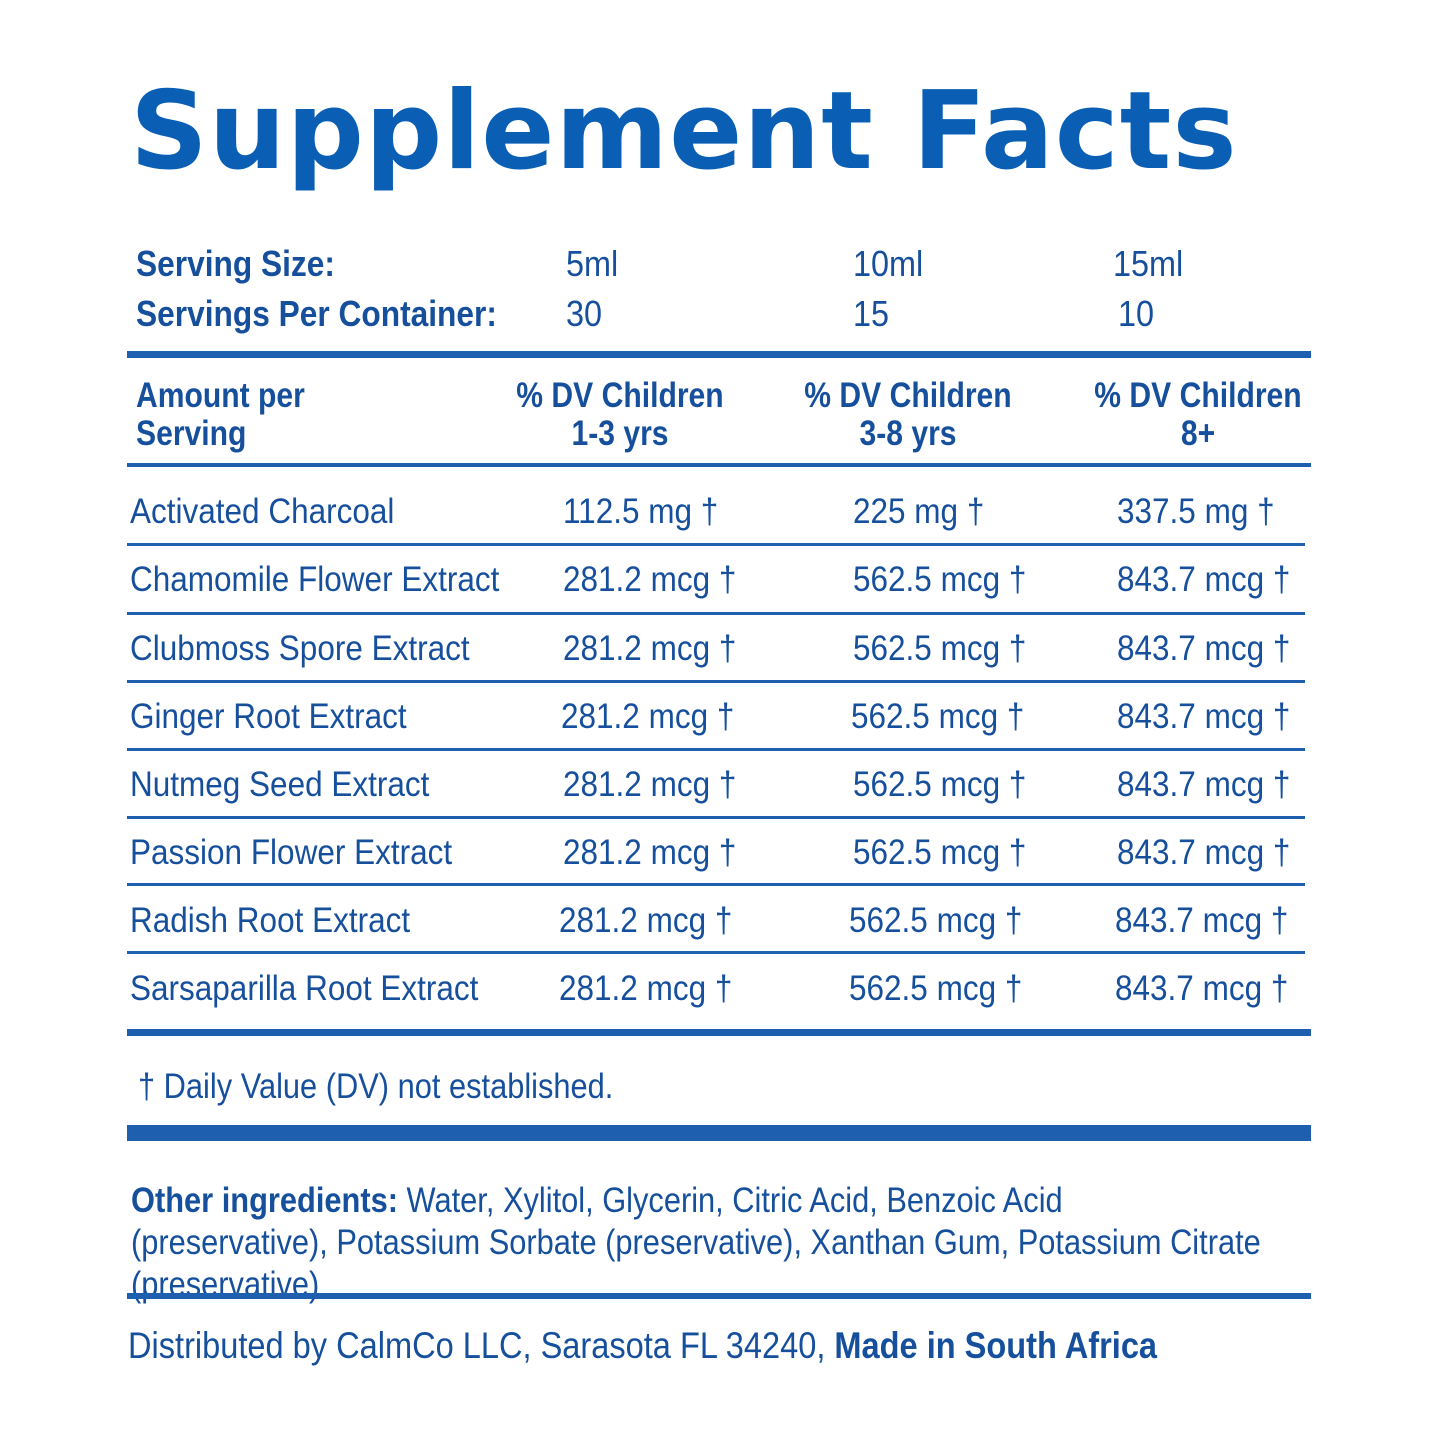 This screenshot has width=1445, height=1445. What do you see at coordinates (641, 511) in the screenshot?
I see `amount-children-1-3: 112.5 mg †` at bounding box center [641, 511].